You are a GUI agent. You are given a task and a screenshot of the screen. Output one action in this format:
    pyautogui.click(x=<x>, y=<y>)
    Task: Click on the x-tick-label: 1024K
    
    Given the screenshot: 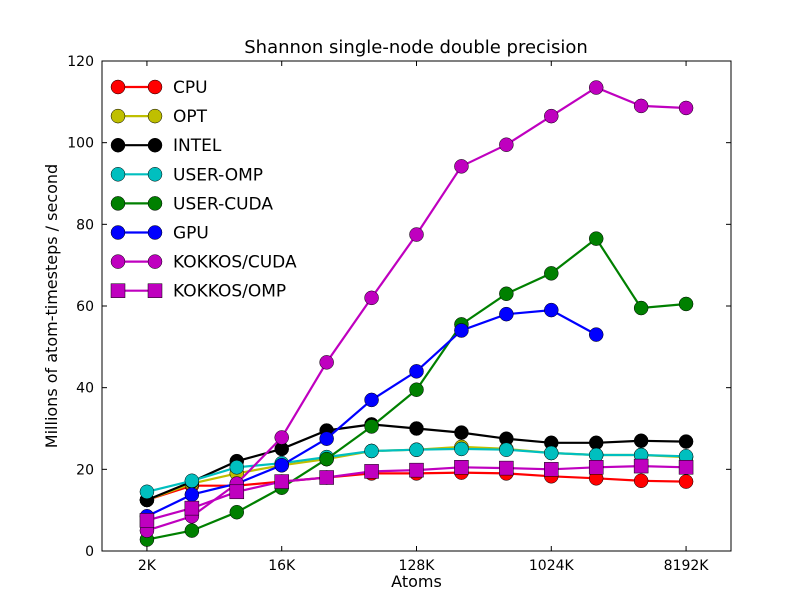 What is the action you would take?
    pyautogui.click(x=552, y=566)
    